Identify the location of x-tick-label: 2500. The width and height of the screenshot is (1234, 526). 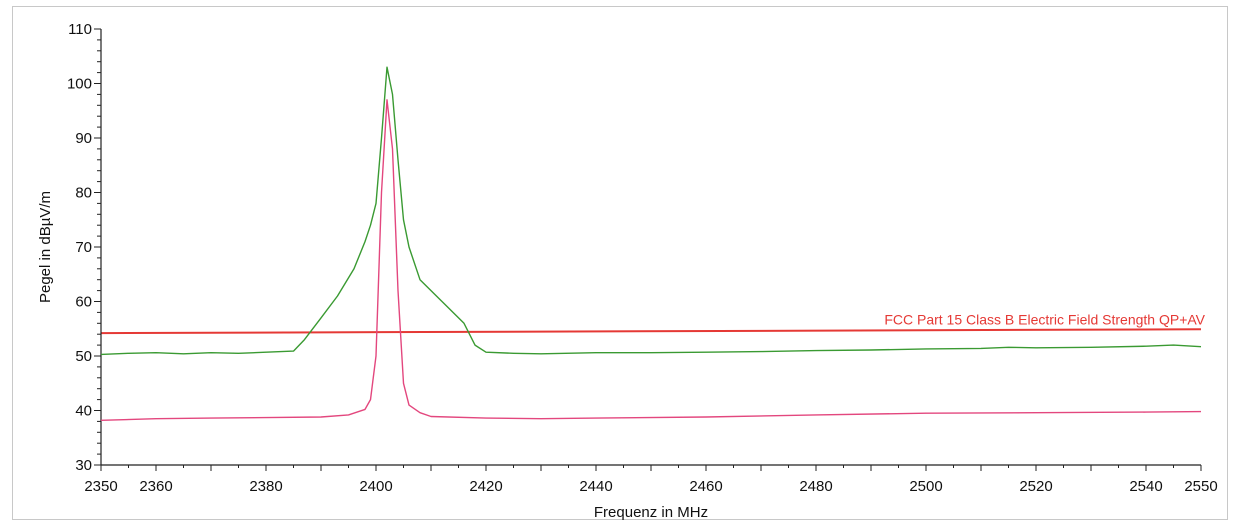
(925, 486).